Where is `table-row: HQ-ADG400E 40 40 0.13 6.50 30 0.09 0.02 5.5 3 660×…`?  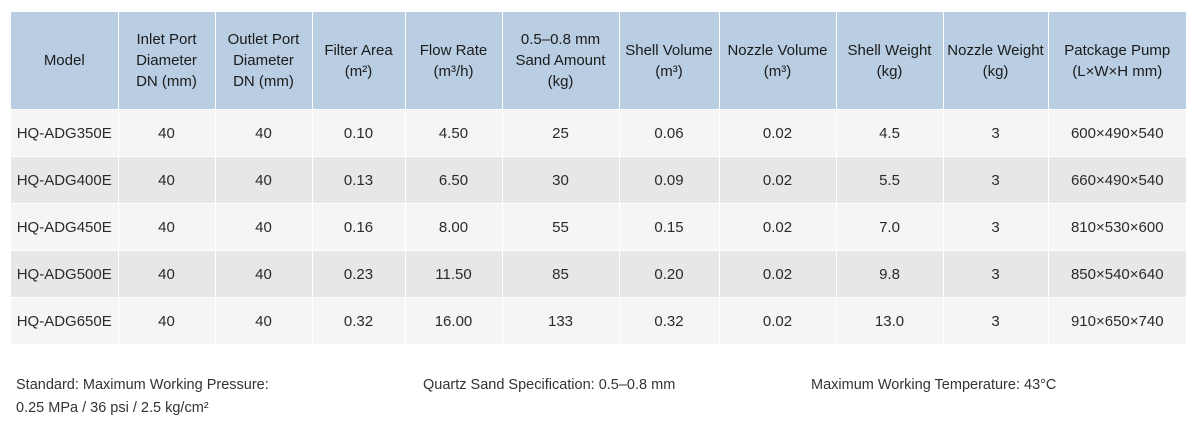 table-row: HQ-ADG400E 40 40 0.13 6.50 30 0.09 0.02 5.5 3 660×… is located at coordinates (598, 180).